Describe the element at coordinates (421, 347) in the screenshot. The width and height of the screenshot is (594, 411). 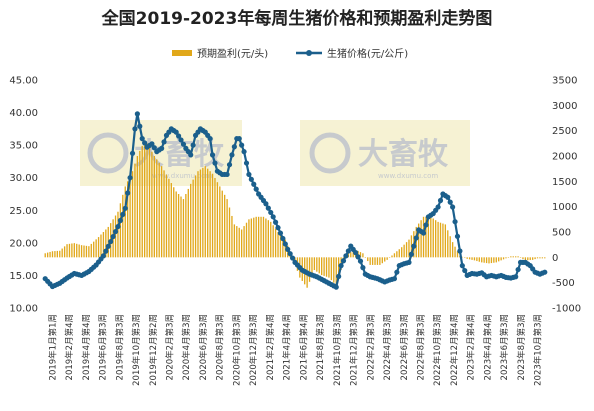
I see `x-tick-label: 2022年8月第3周` at that location.